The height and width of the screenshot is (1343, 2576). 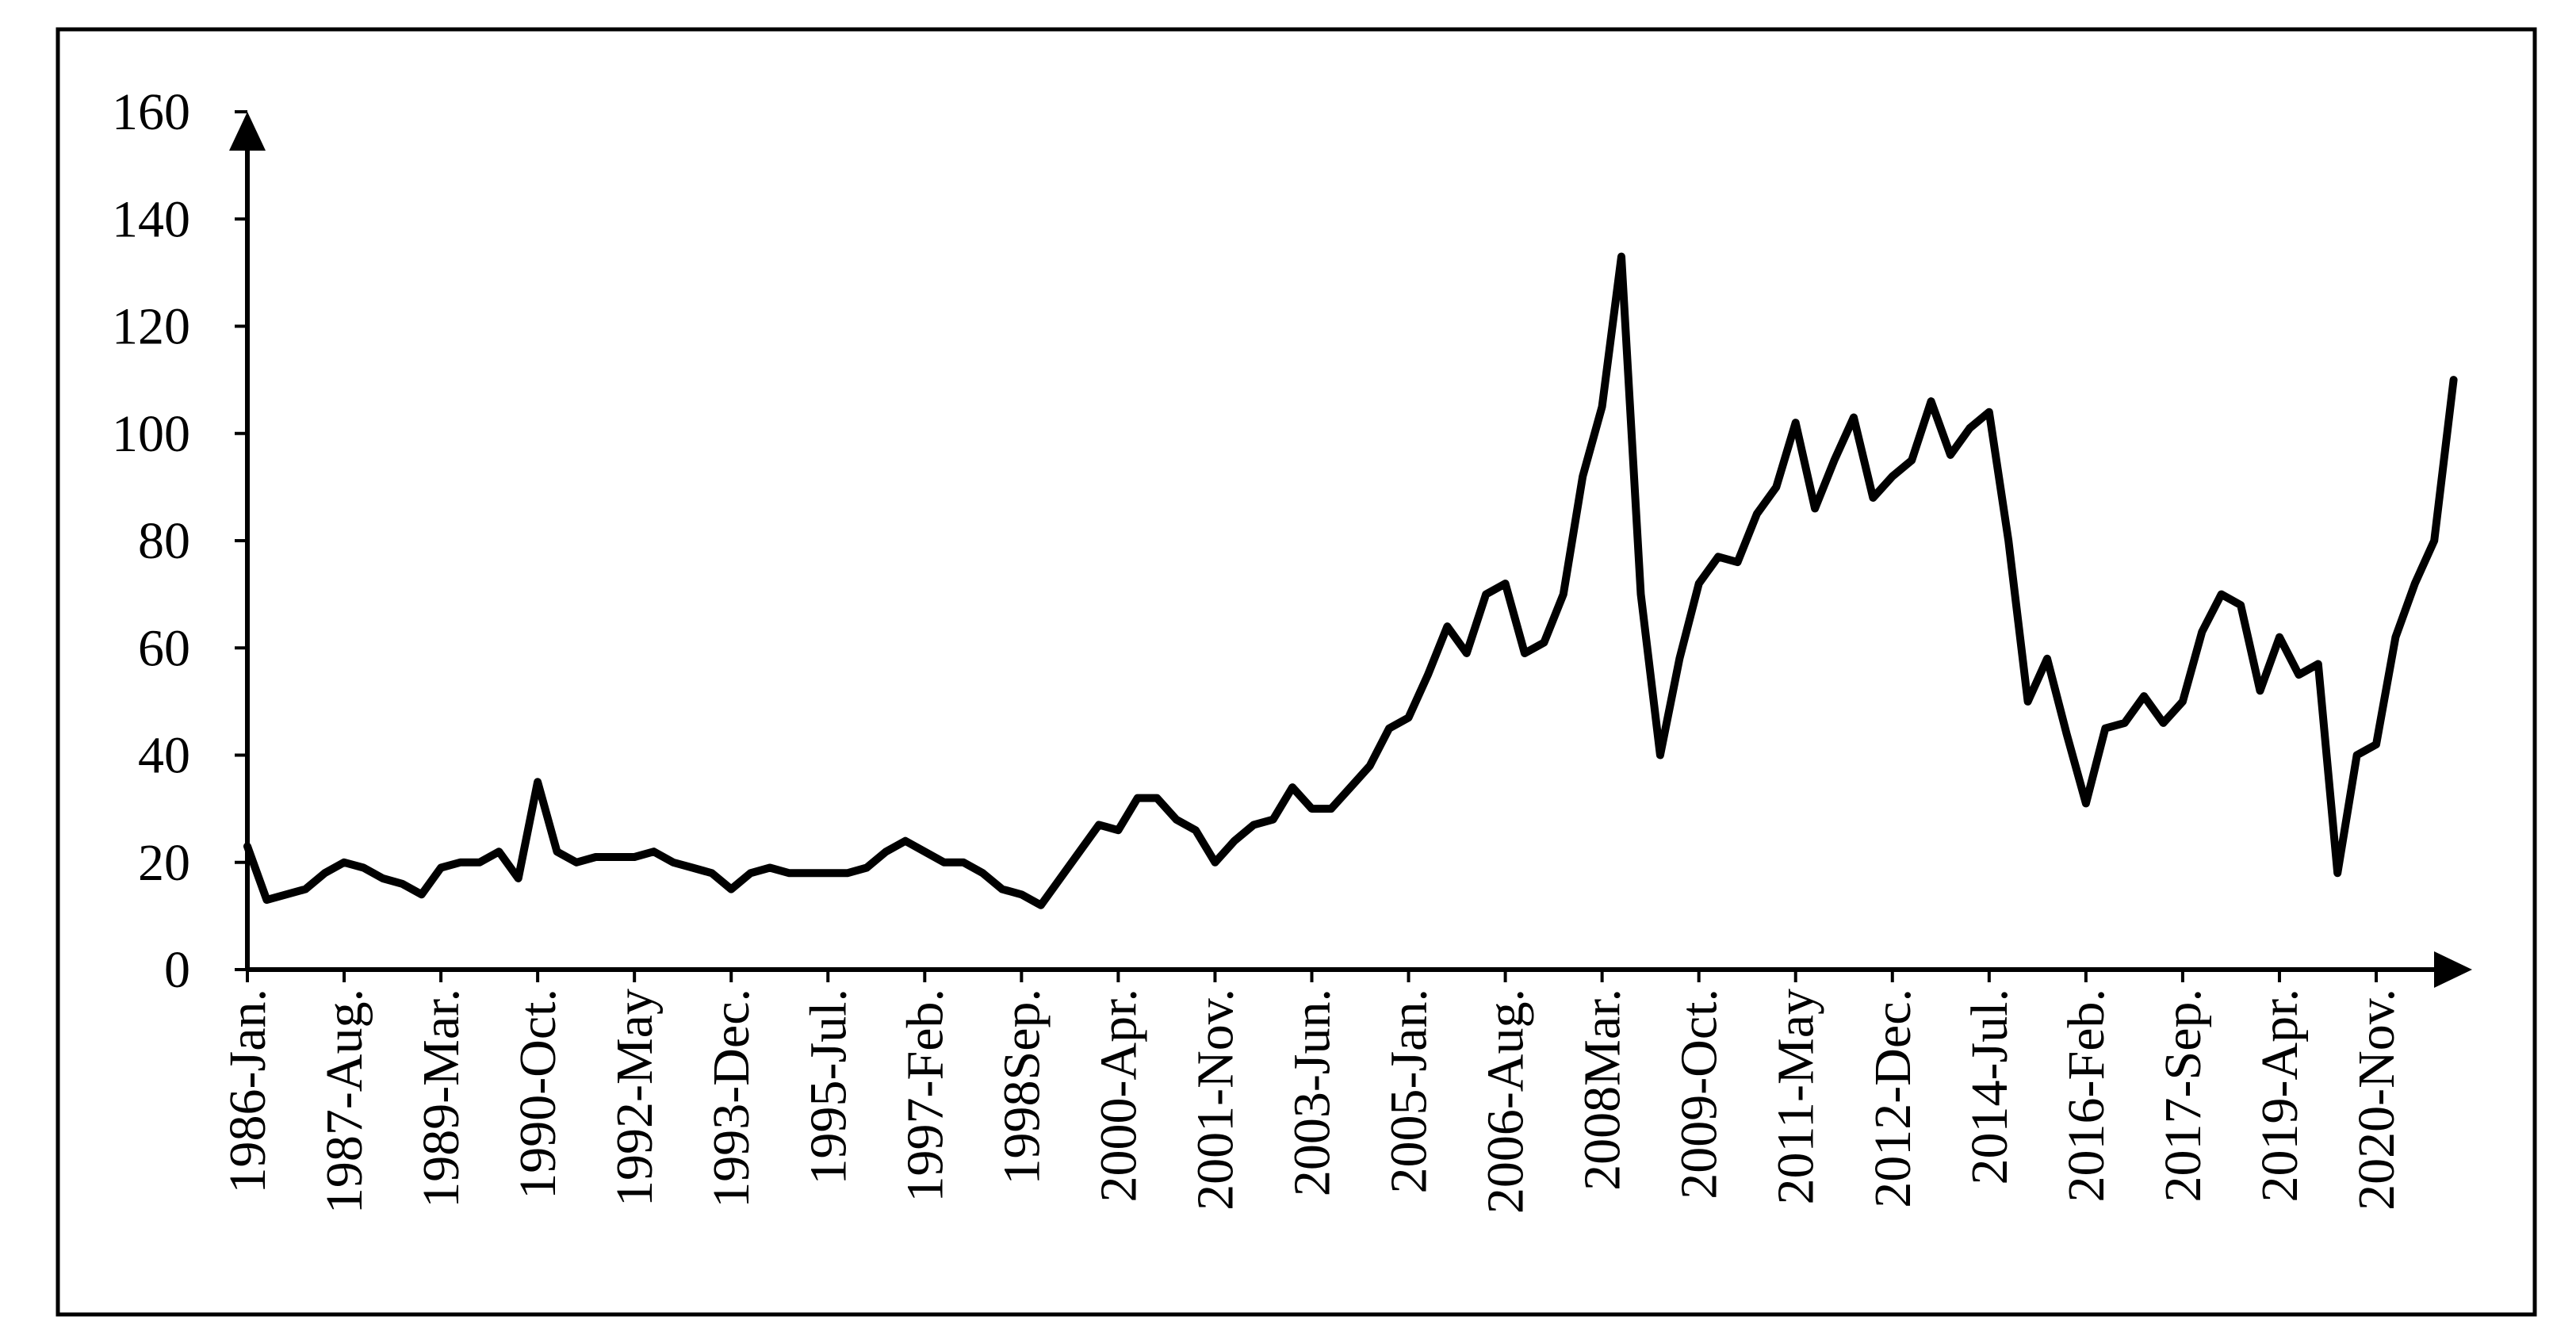 What do you see at coordinates (151, 327) in the screenshot?
I see `y-tick-label: 120` at bounding box center [151, 327].